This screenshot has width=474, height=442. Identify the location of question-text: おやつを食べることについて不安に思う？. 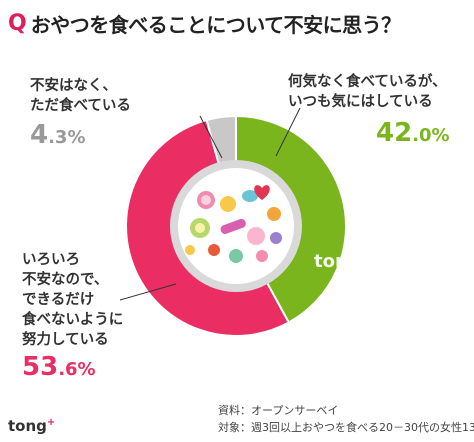
(215, 24).